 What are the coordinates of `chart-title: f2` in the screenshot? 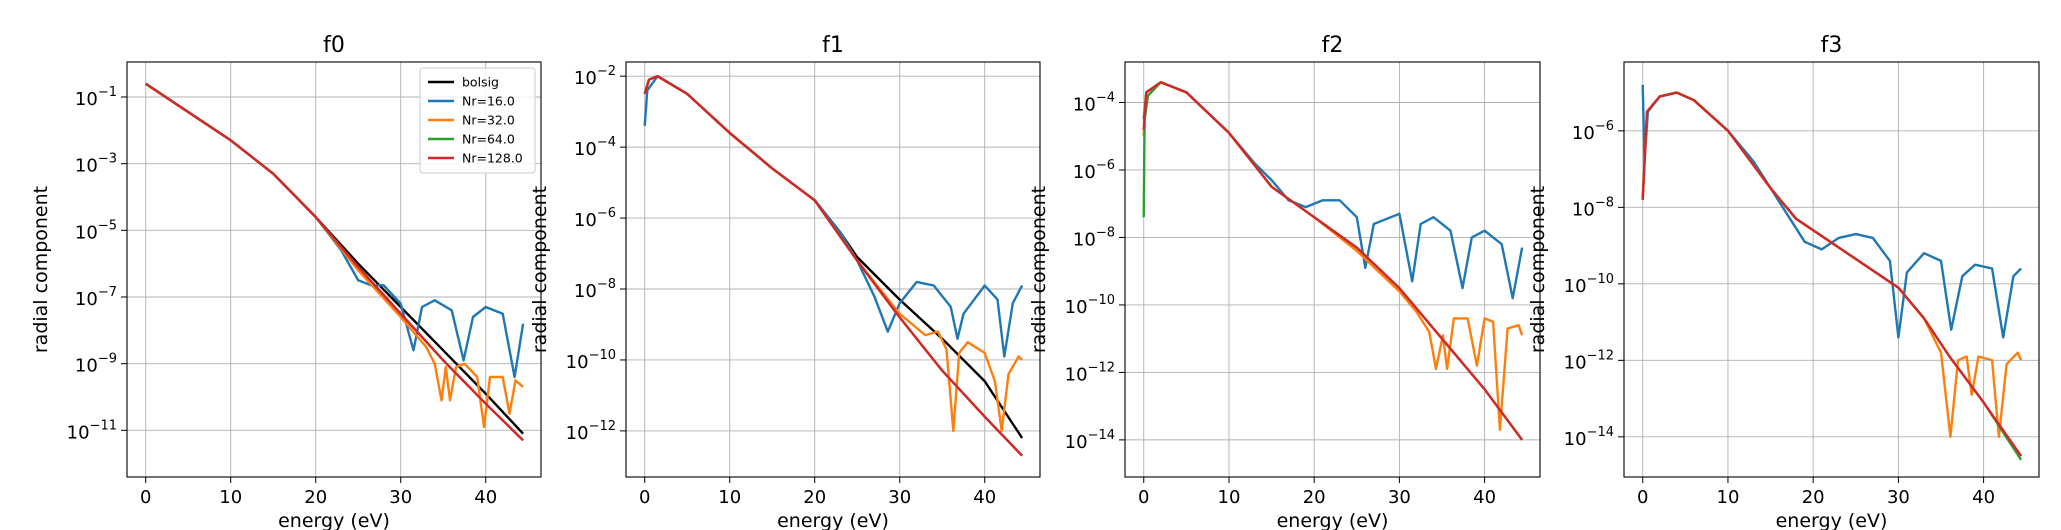 It's located at (1333, 45).